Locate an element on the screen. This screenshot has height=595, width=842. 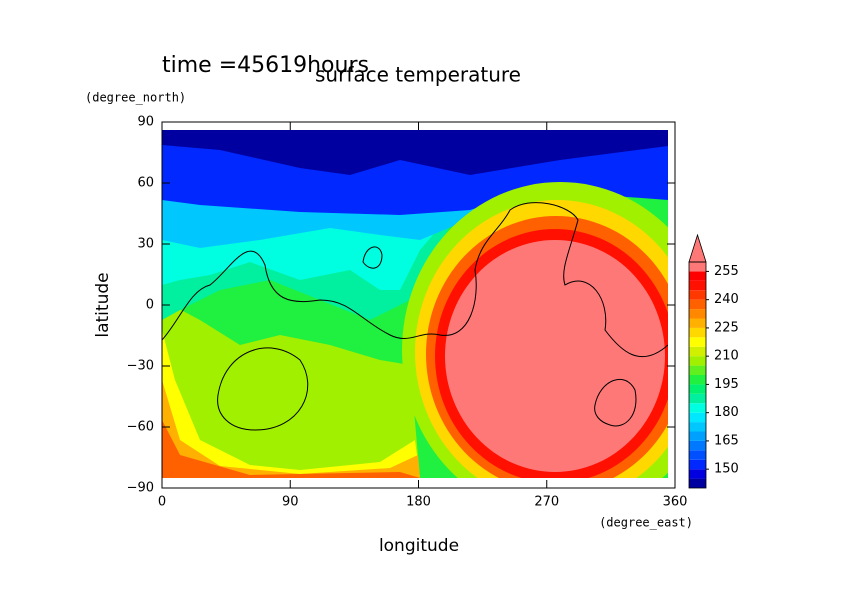
y-axis-label: latitude is located at coordinates (103, 304).